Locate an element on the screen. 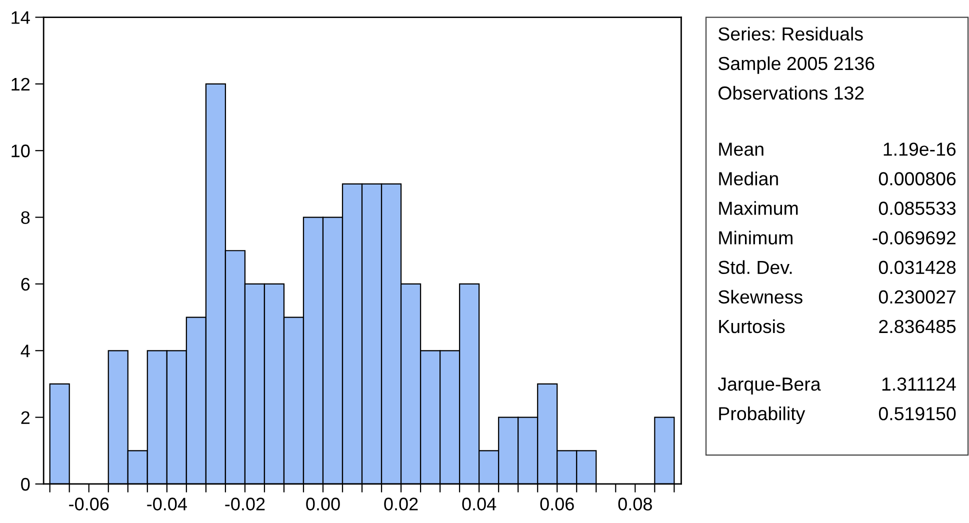  text: 1.19e-16 is located at coordinates (920, 149).